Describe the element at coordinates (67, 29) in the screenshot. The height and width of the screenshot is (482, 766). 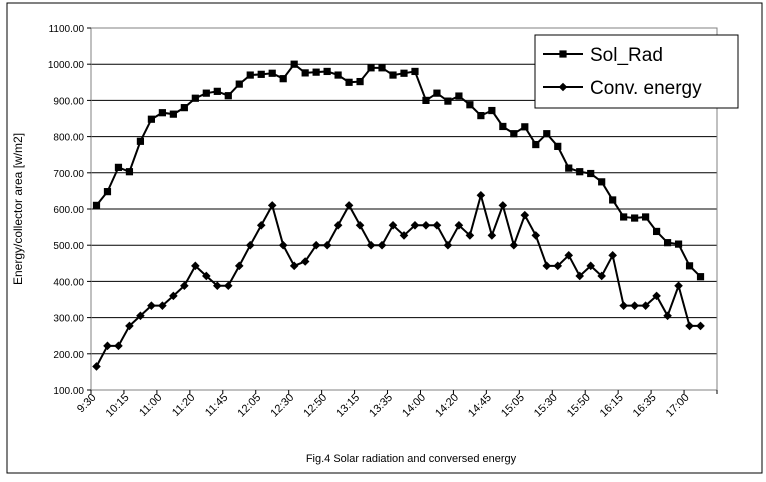
I see `y-tick-label: 1100.00` at that location.